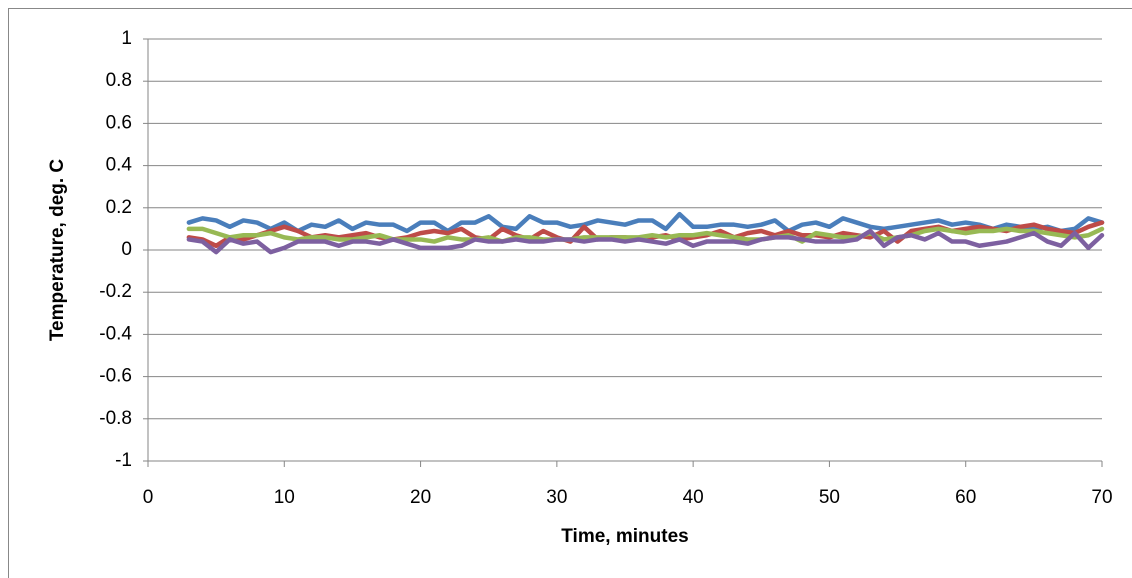  What do you see at coordinates (624, 536) in the screenshot?
I see `x-axis-label: Time, minutes` at bounding box center [624, 536].